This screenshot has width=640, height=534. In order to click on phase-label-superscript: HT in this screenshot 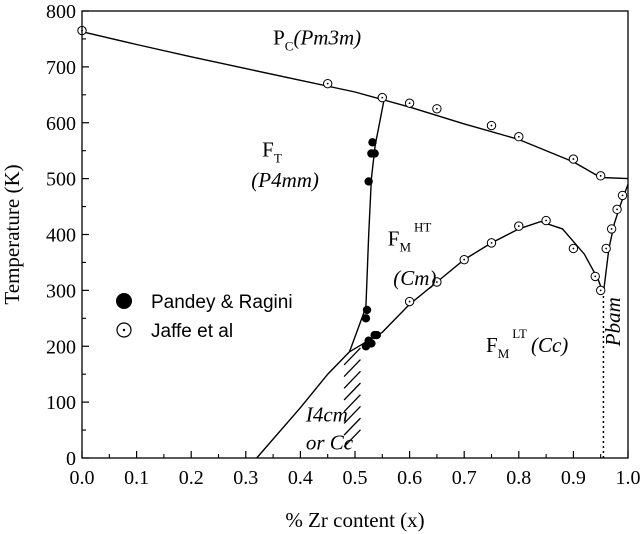, I will do `click(422, 227)`.